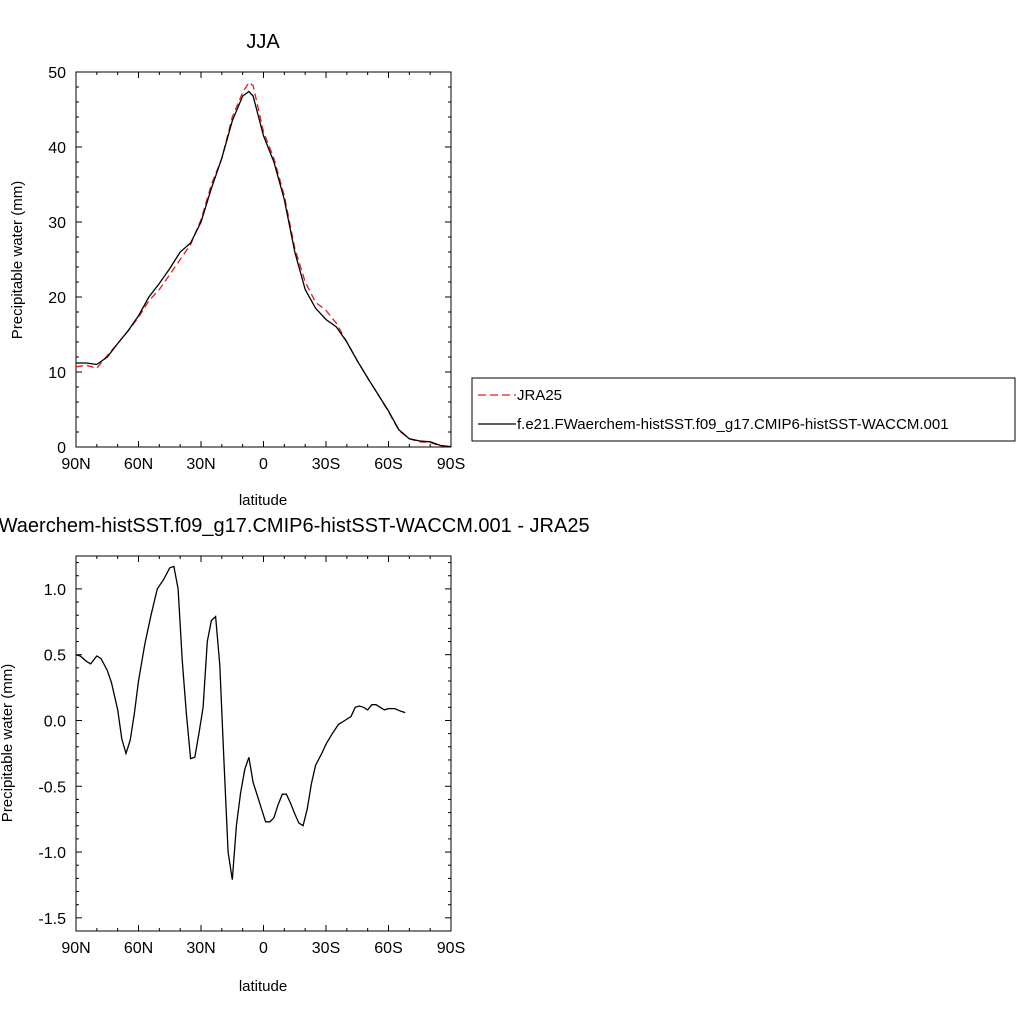 The image size is (1024, 1024). I want to click on bottom-x-tick-label: 60N, so click(138, 948).